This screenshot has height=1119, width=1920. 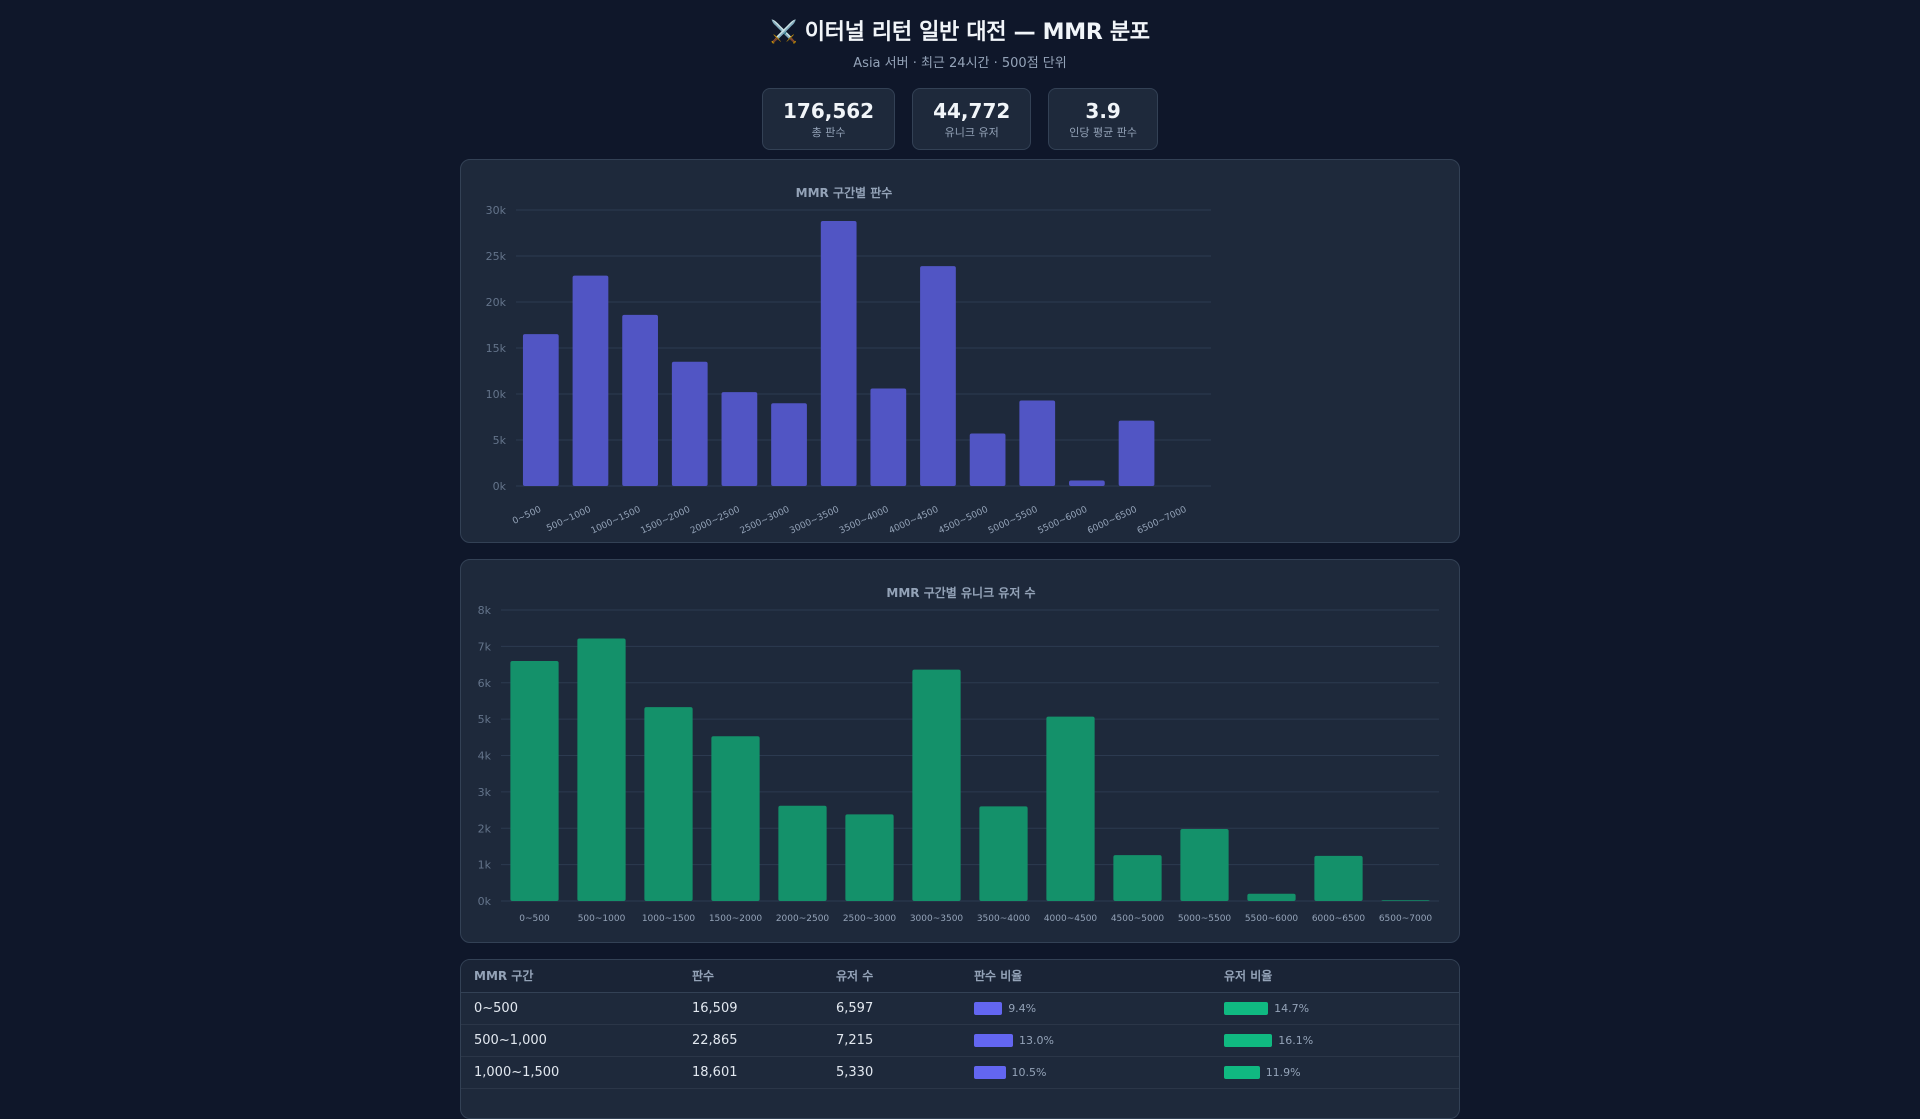 What do you see at coordinates (485, 756) in the screenshot?
I see `y-tick-label: 4k` at bounding box center [485, 756].